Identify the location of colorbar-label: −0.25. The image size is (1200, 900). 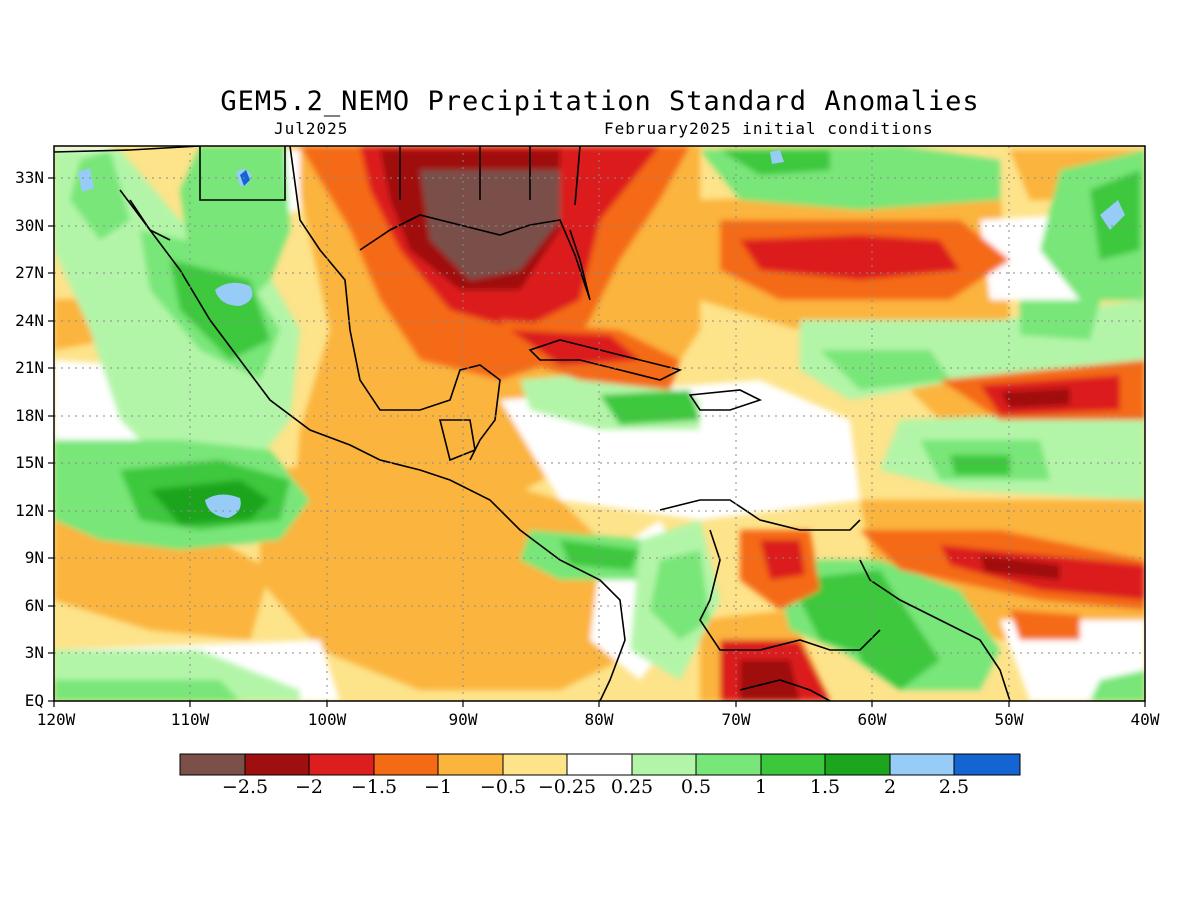
(567, 787).